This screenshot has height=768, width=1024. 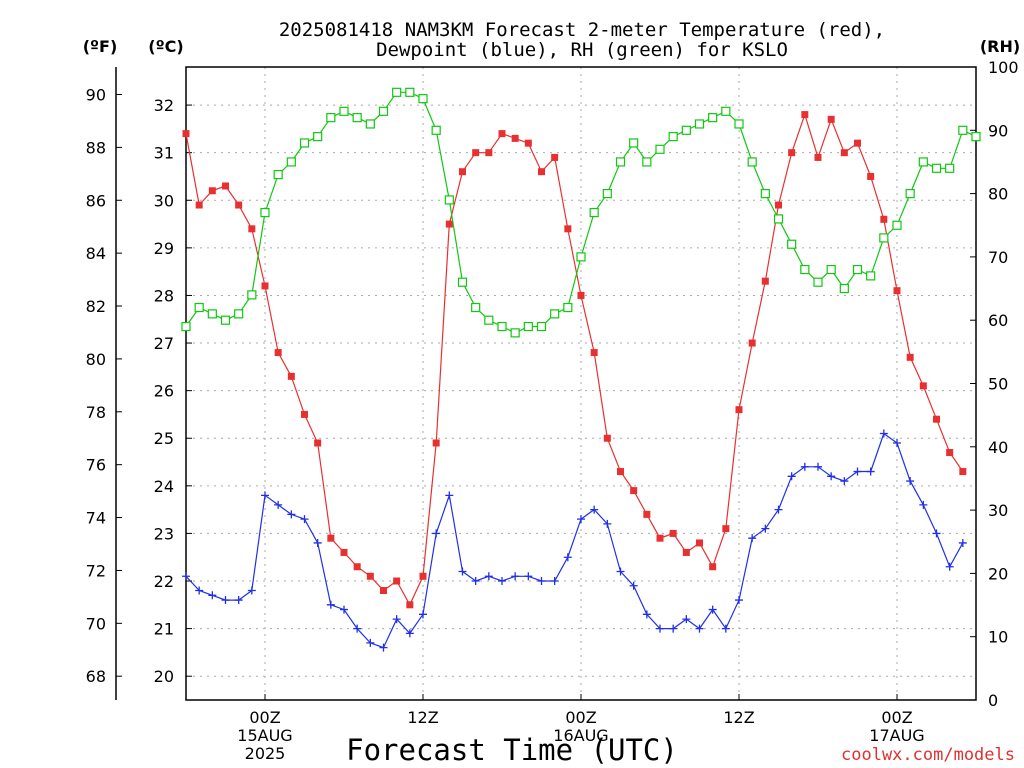 I want to click on credit-text: coolwx.com/models, so click(x=928, y=755).